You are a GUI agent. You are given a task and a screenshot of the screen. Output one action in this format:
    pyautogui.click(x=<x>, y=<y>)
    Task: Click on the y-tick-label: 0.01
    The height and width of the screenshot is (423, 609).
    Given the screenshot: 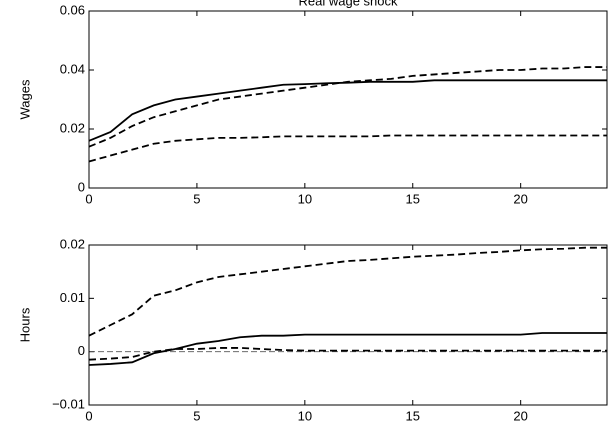 What is the action you would take?
    pyautogui.click(x=72, y=297)
    